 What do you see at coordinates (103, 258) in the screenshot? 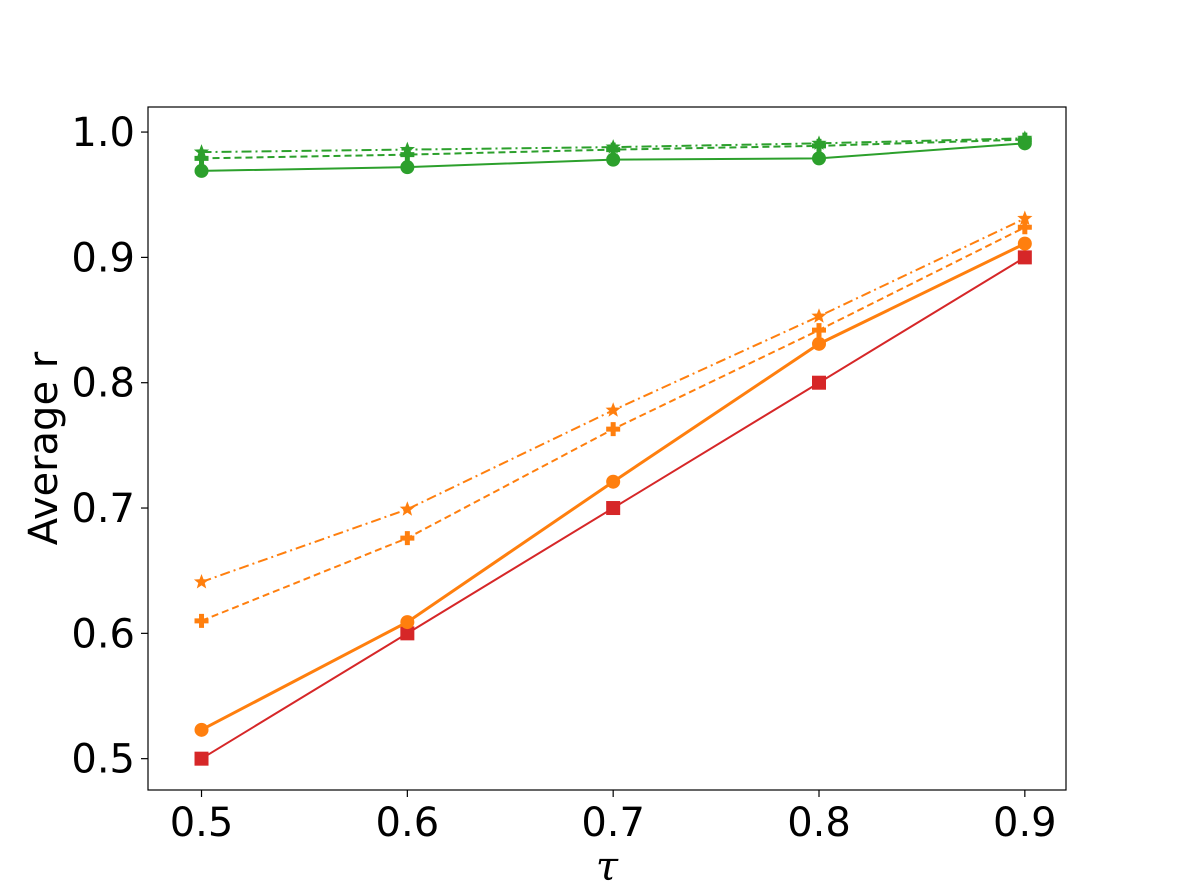
I see `y-tick-label: 0.9` at bounding box center [103, 258].